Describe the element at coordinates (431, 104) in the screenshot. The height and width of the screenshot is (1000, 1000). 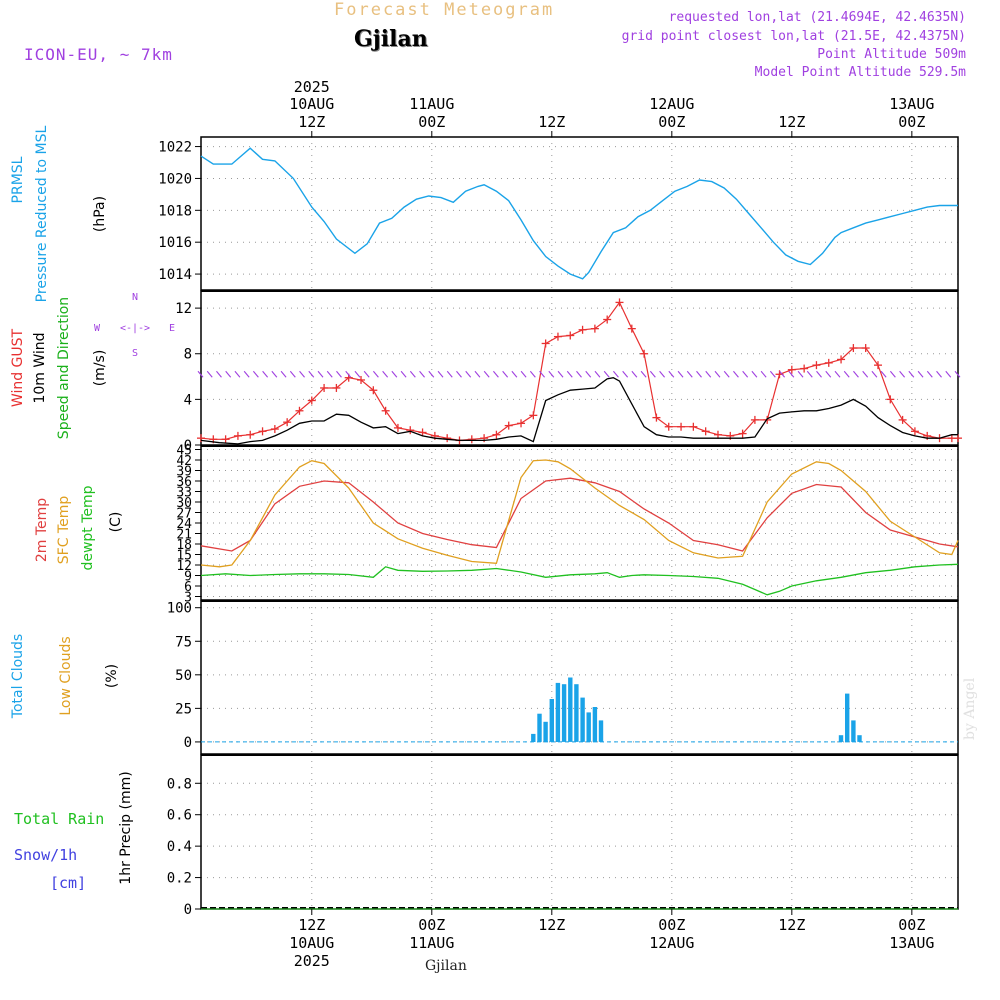
I see `top-date-label: 11AUG` at that location.